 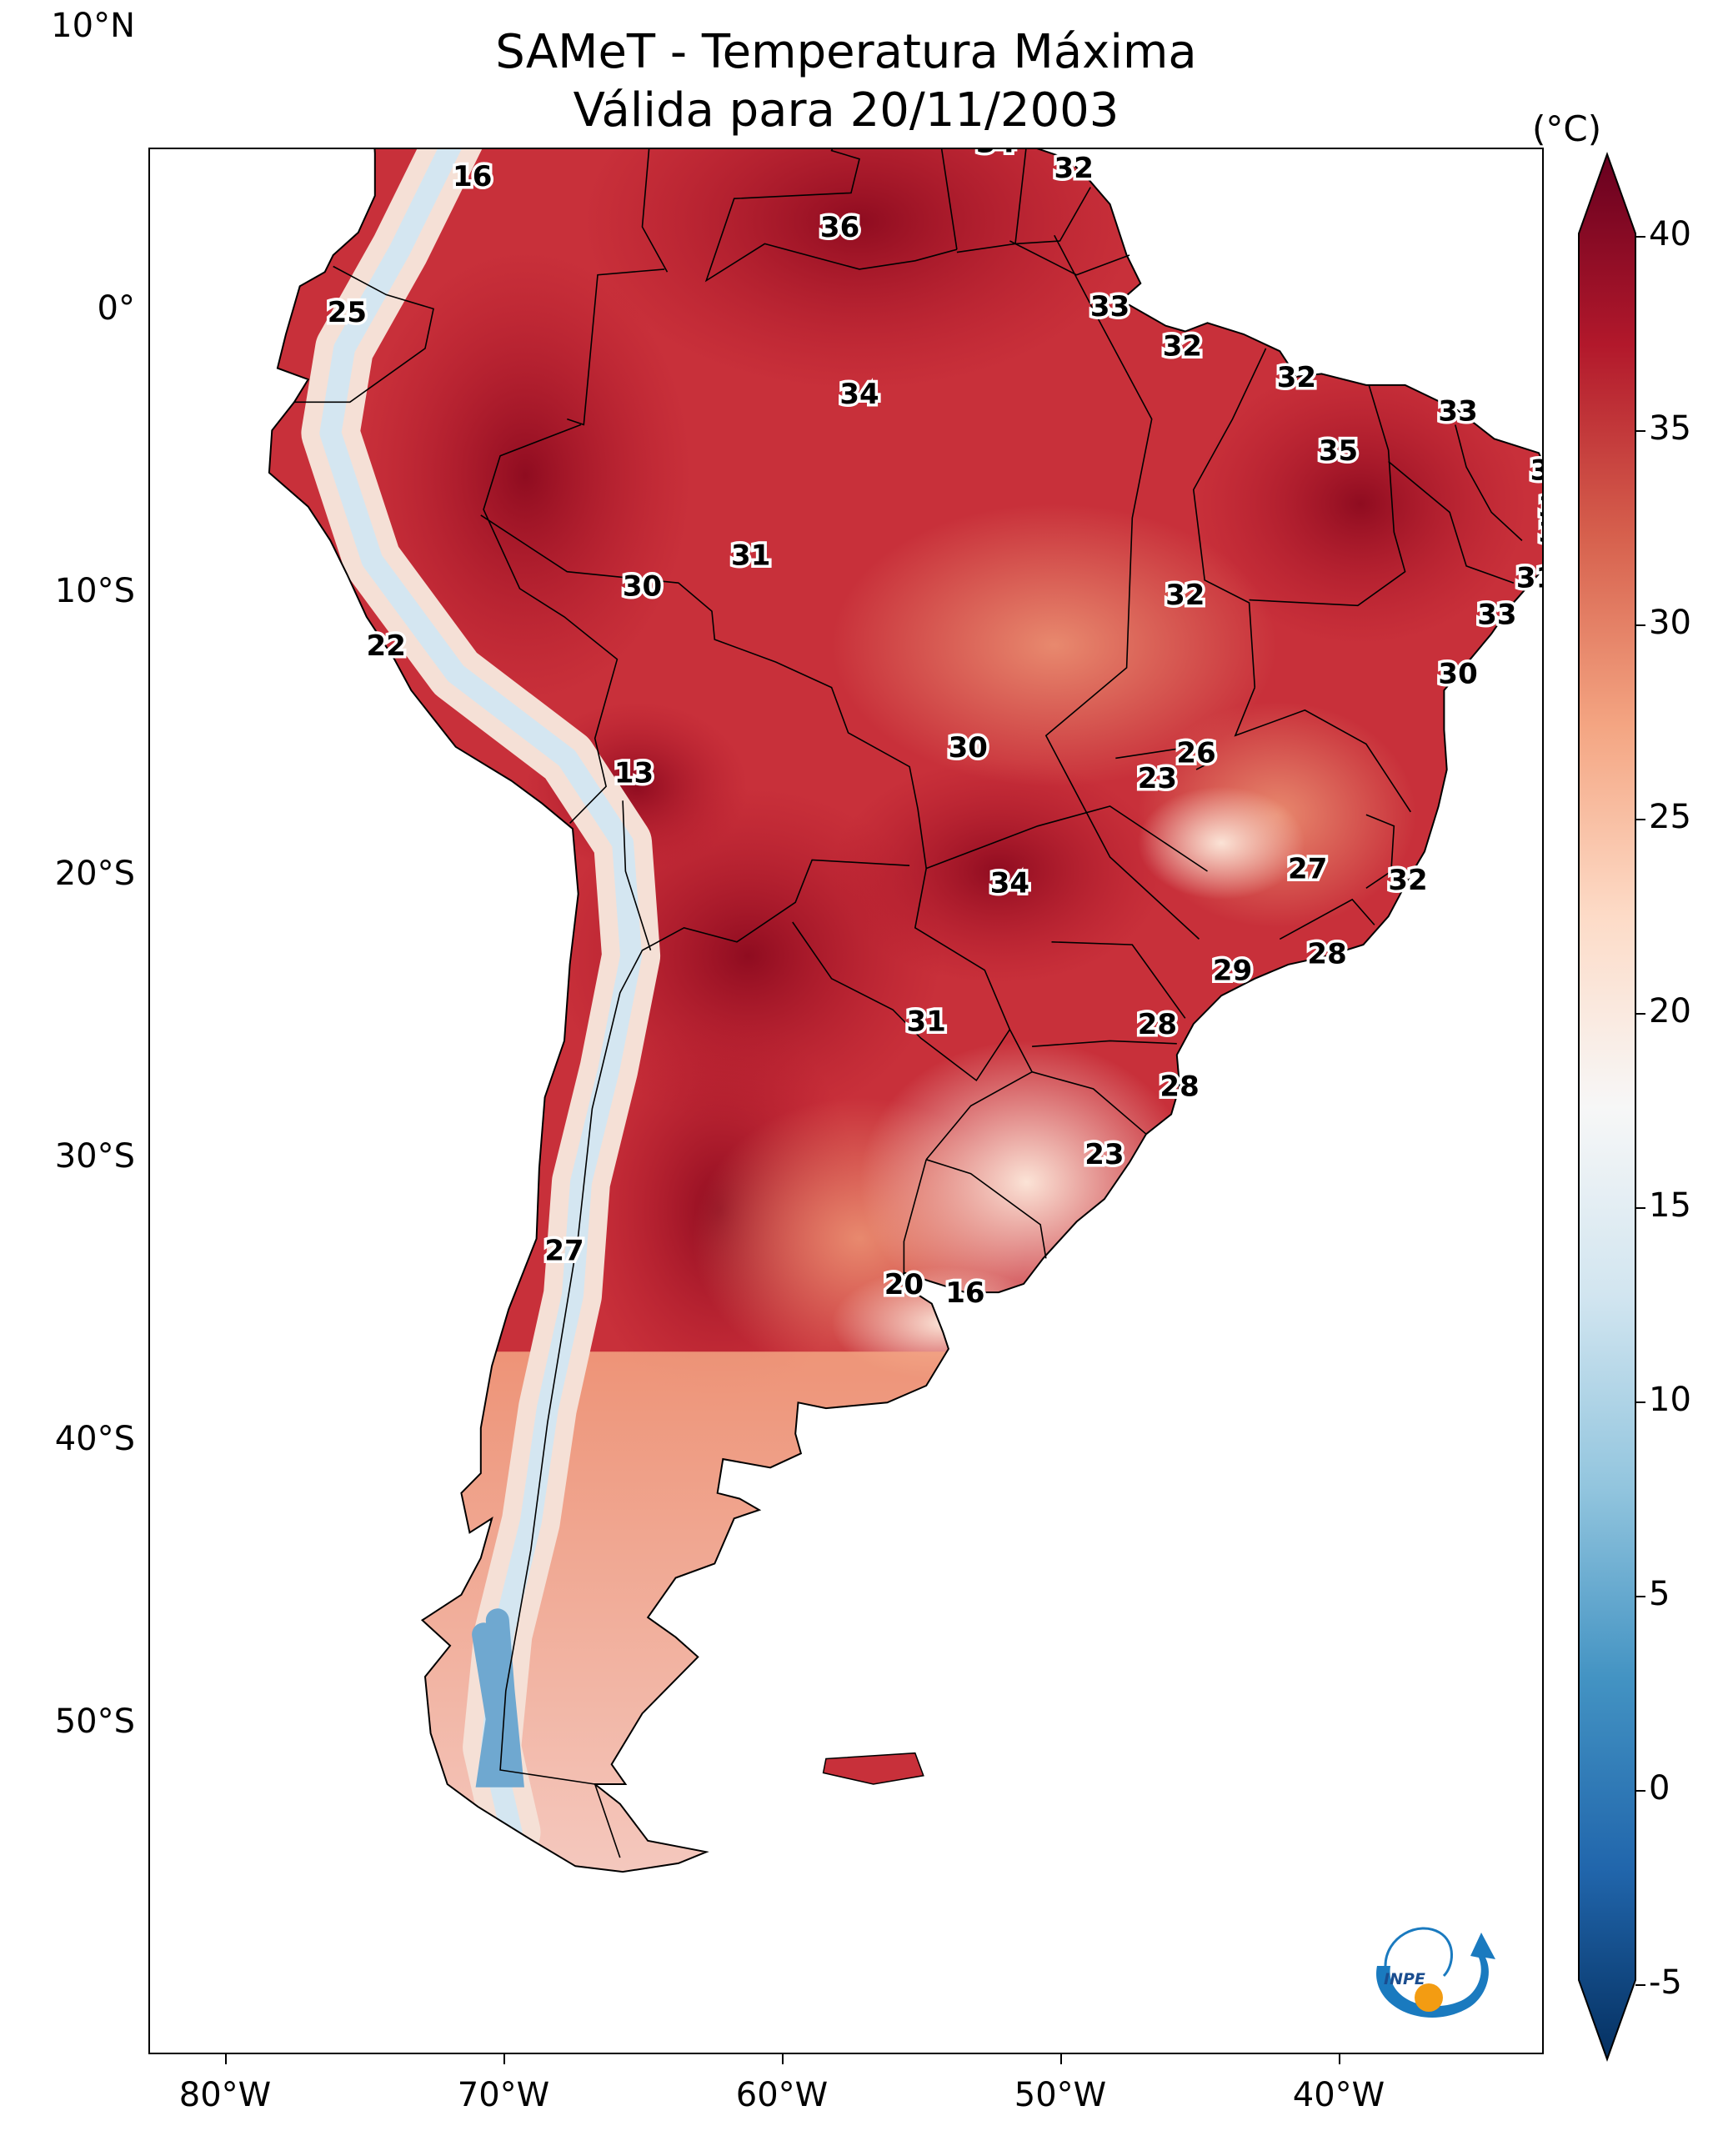 What do you see at coordinates (1670, 234) in the screenshot?
I see `colorbar-tick-label: 40` at bounding box center [1670, 234].